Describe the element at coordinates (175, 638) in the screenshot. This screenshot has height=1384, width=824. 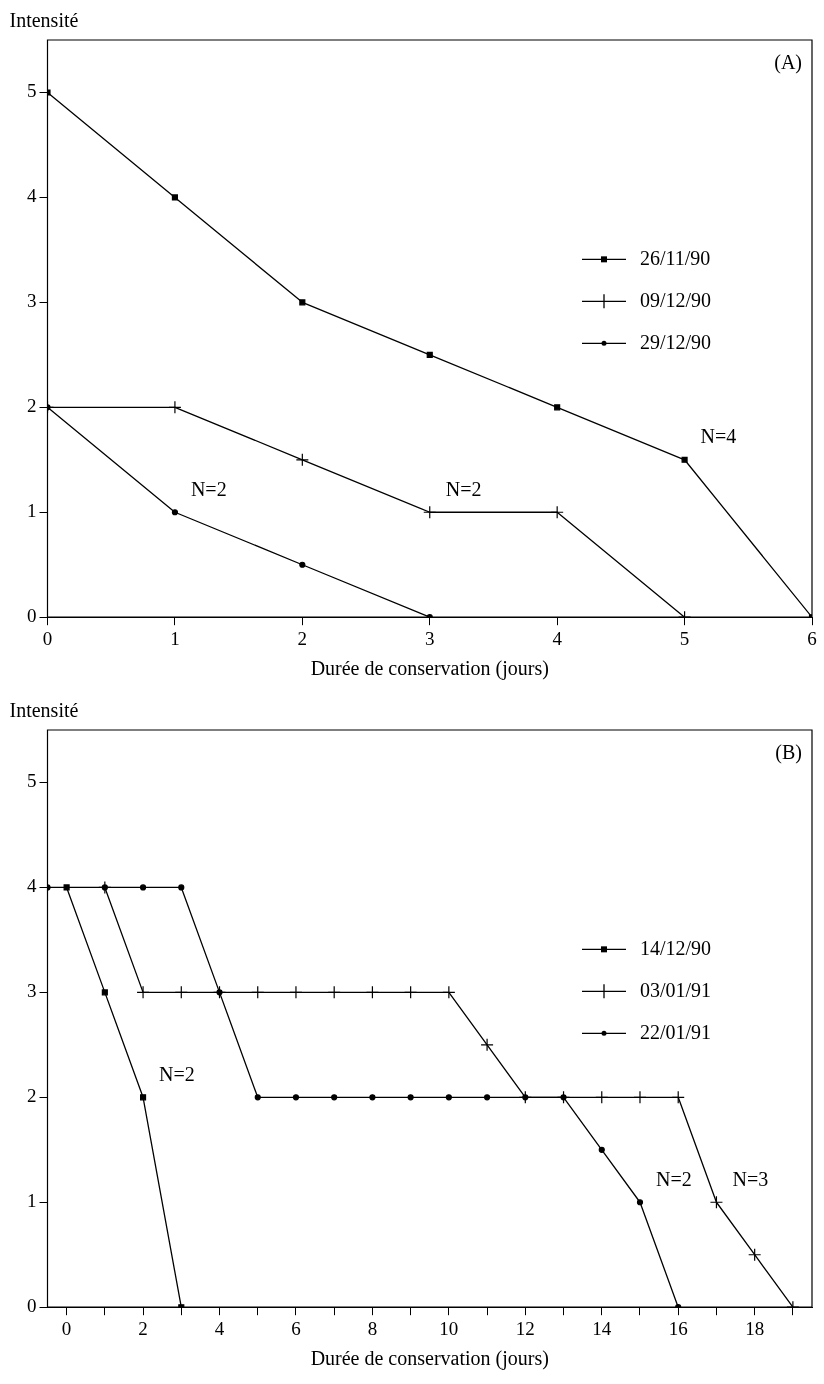
I see `x-tick-label: 1` at that location.